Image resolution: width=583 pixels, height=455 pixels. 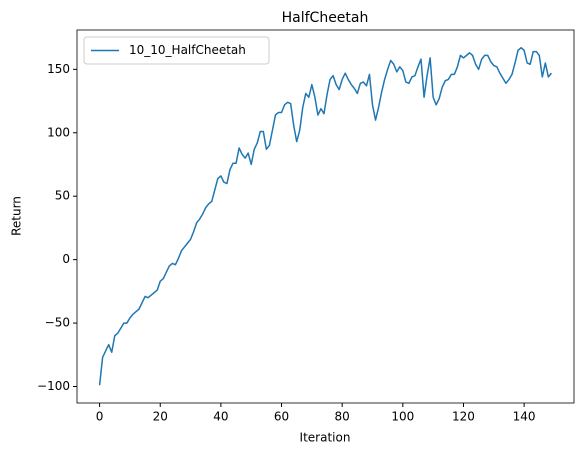 What do you see at coordinates (463, 417) in the screenshot?
I see `x-tick-label: 120` at bounding box center [463, 417].